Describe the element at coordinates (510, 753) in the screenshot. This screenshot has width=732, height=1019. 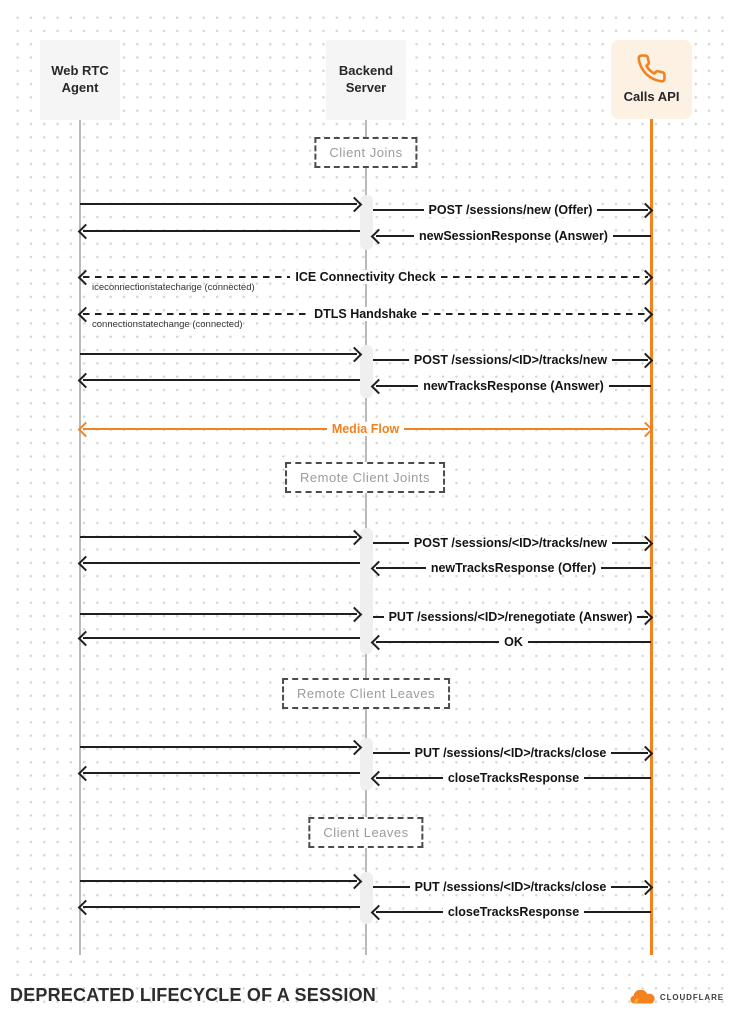
I see `message-label: PUT /sessions/<ID>/tracks/close` at that location.